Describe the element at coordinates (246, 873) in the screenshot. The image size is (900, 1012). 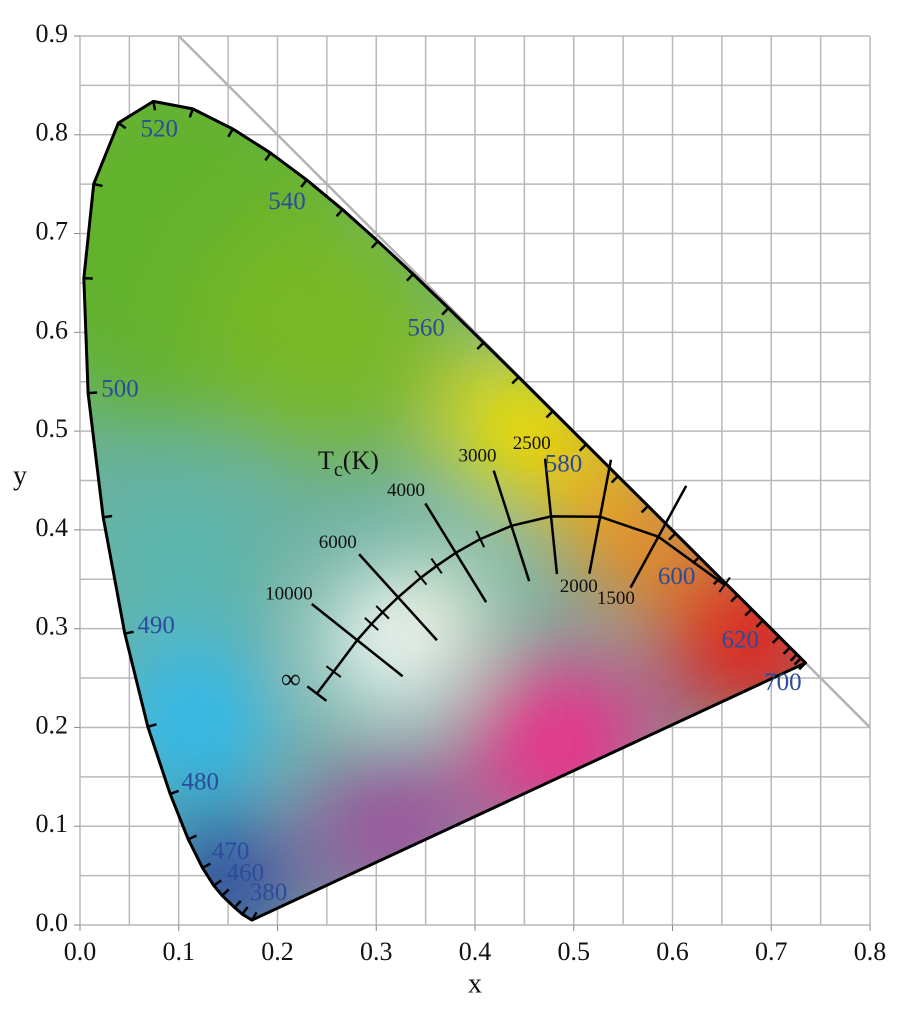
I see `wavelength-label: 460` at that location.